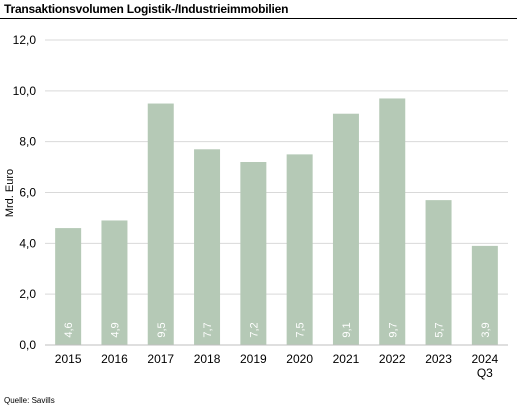  I want to click on y-tick-label: 10,0, so click(25, 91).